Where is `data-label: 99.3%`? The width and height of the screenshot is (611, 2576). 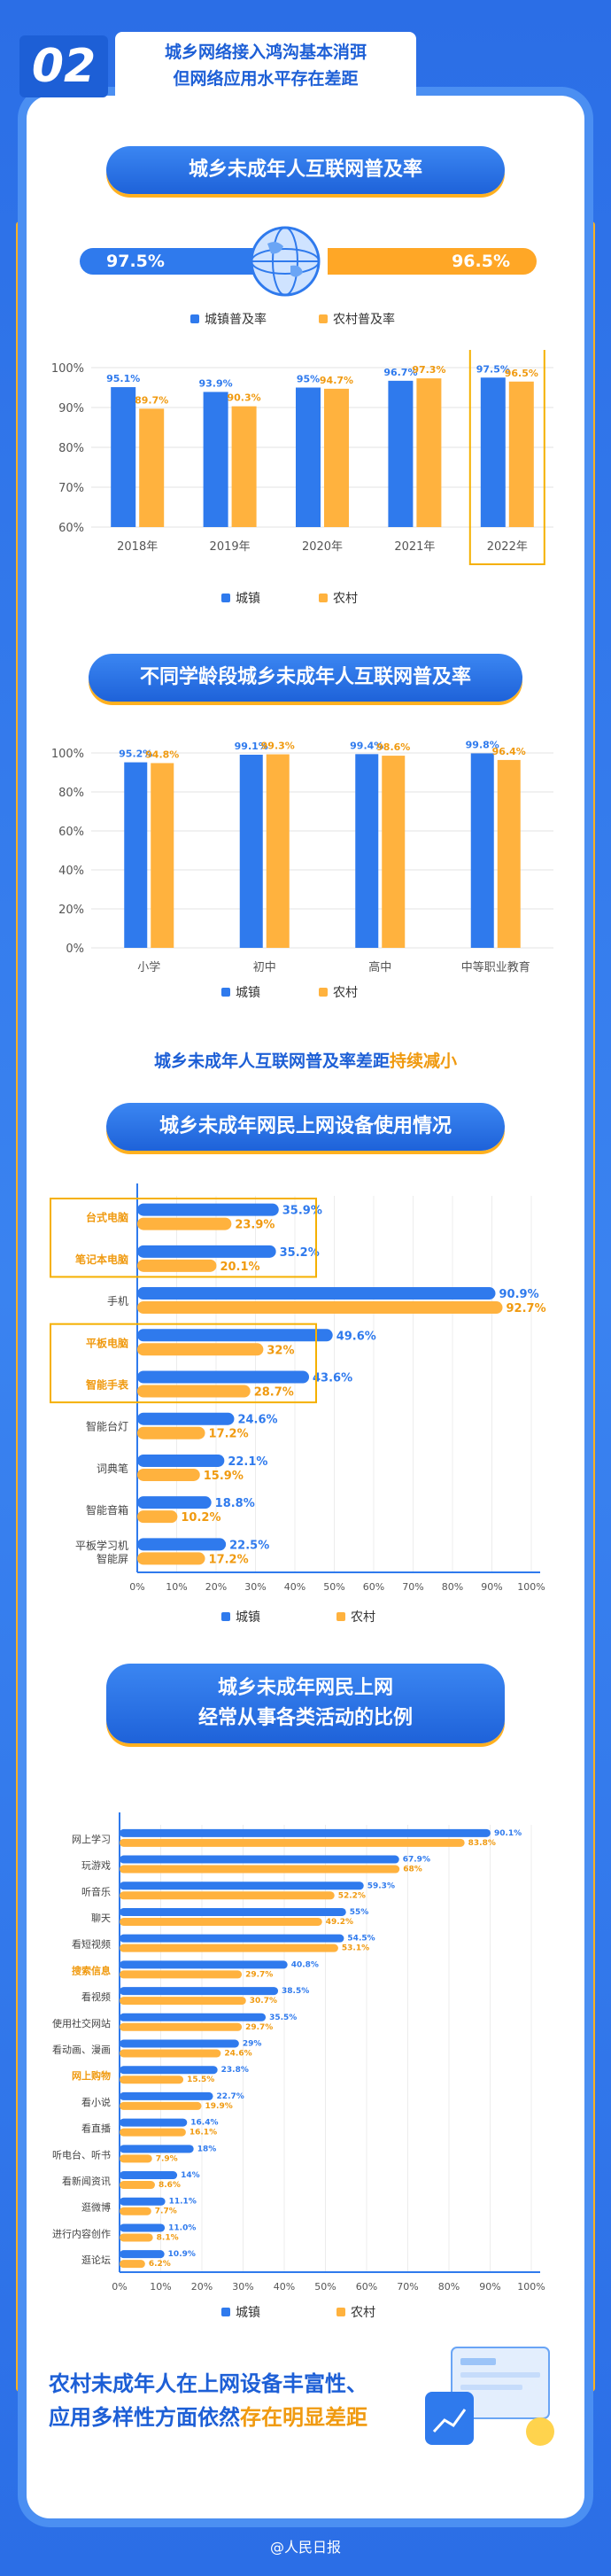 data-label: 99.3% is located at coordinates (278, 746).